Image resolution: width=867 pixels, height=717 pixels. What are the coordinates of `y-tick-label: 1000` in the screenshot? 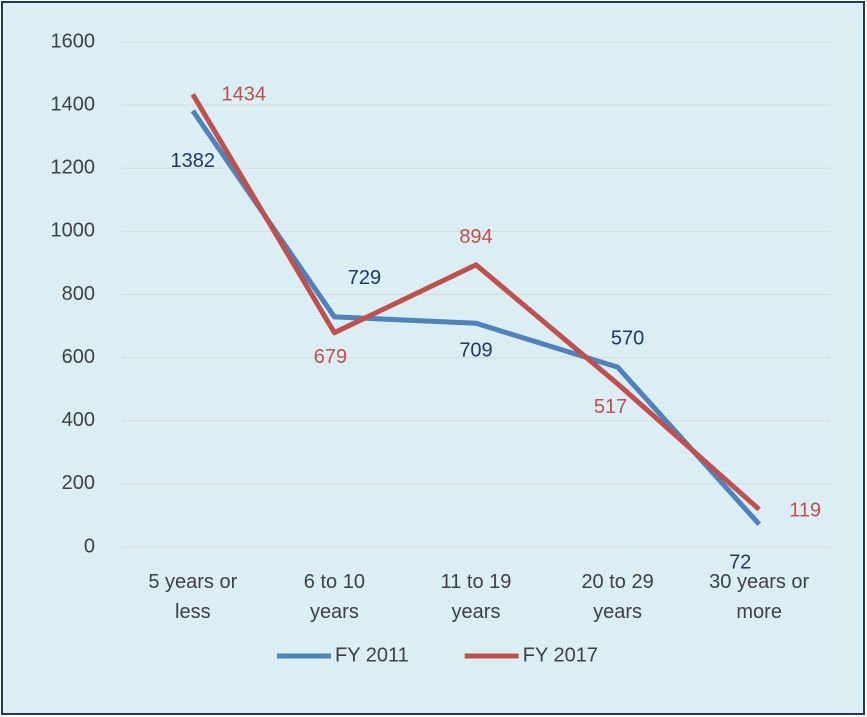 It's located at (73, 231).